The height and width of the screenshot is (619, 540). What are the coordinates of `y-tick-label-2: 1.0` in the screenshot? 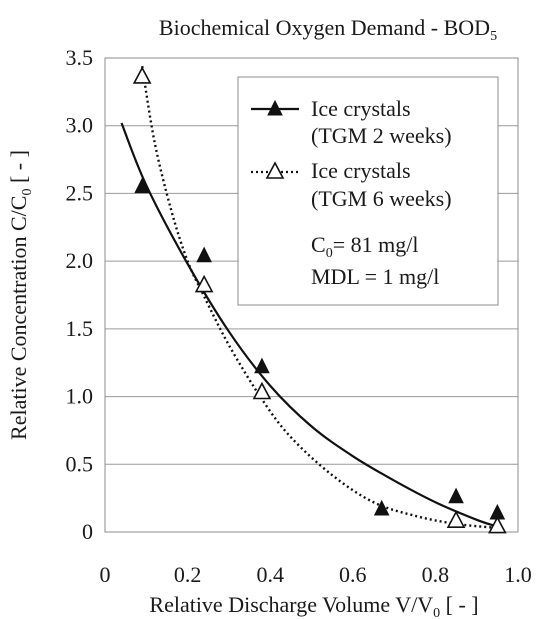 It's located at (80, 396).